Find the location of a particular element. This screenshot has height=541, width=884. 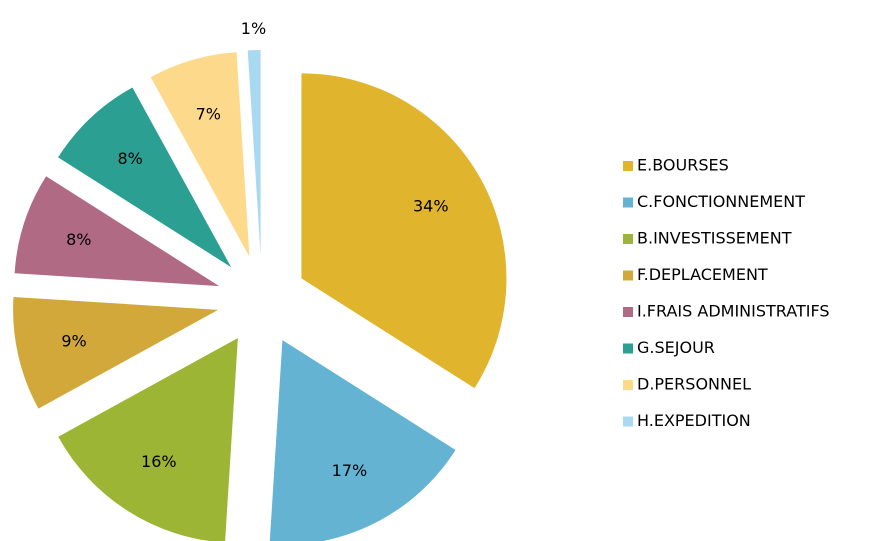

legend-label: I.FRAIS ADMINISTRATIFS is located at coordinates (733, 311).